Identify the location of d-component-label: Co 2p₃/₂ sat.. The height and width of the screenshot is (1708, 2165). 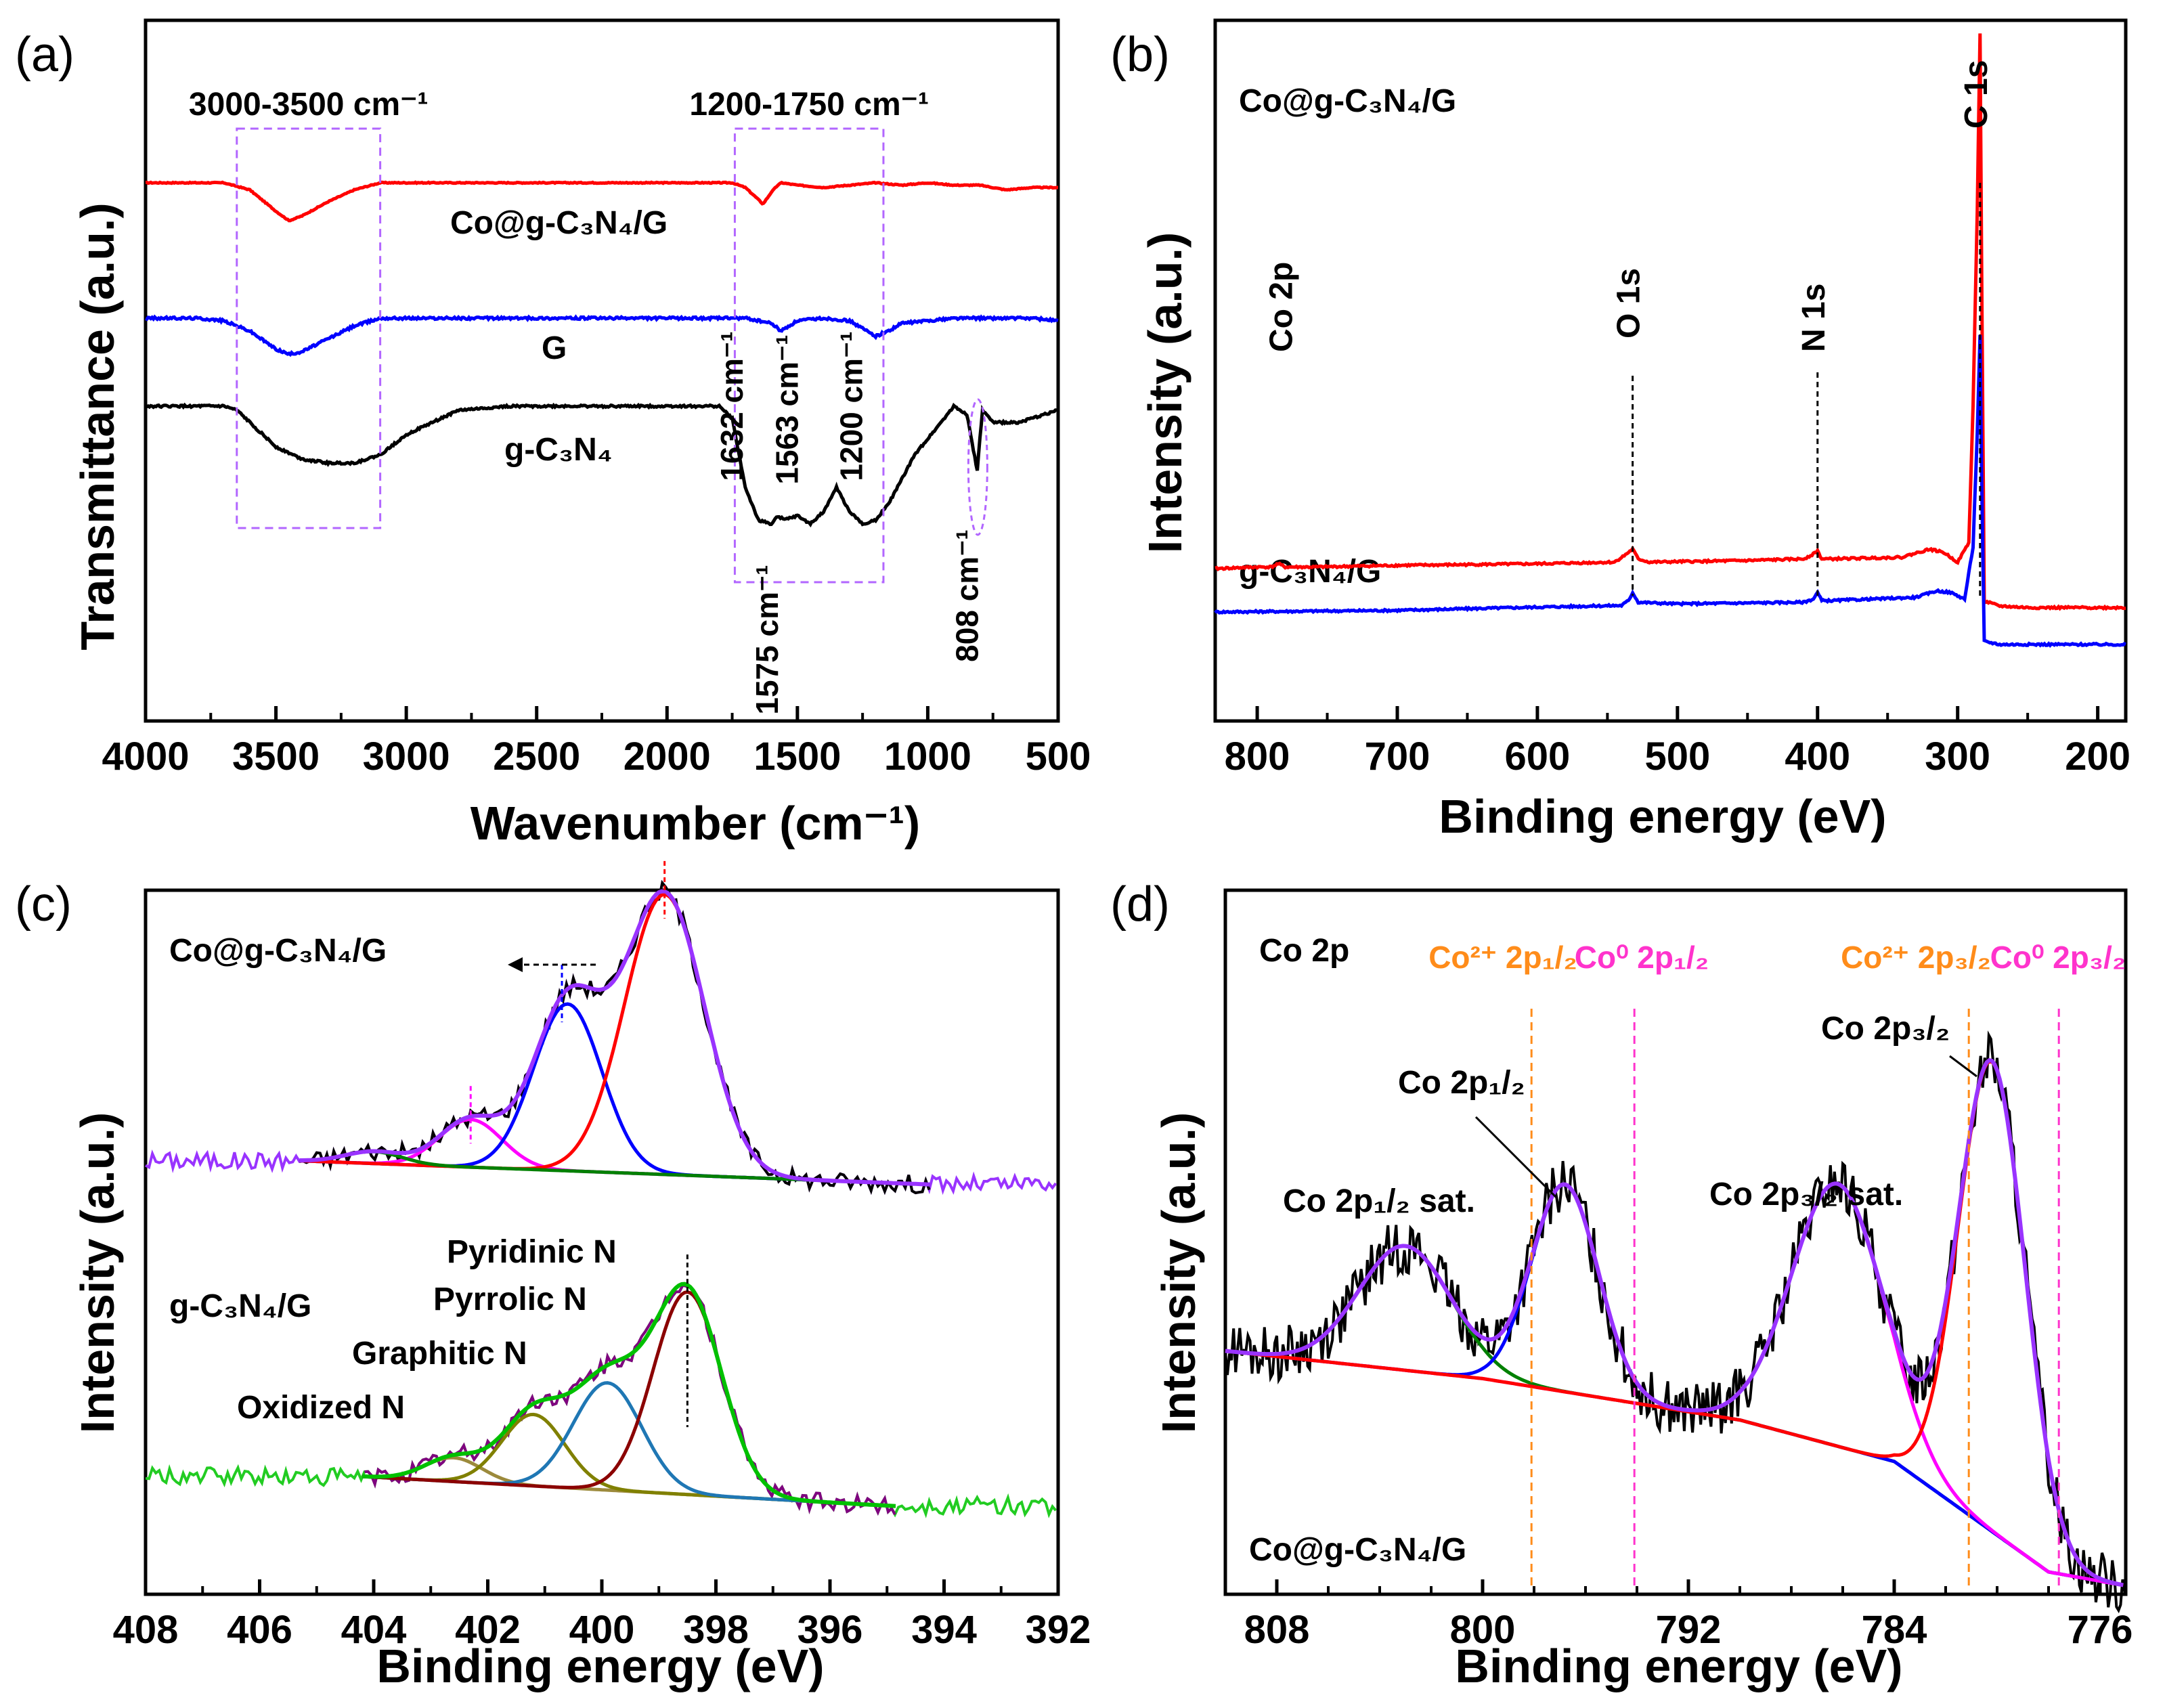
(1806, 1194).